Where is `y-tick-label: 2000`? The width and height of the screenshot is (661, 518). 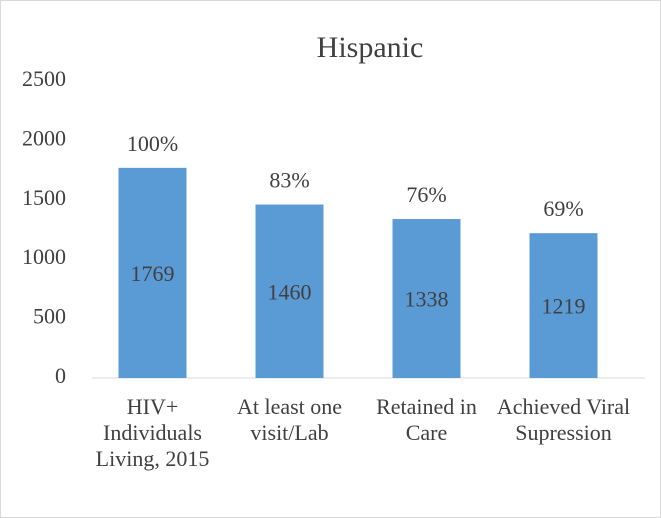
y-tick-label: 2000 is located at coordinates (44, 137).